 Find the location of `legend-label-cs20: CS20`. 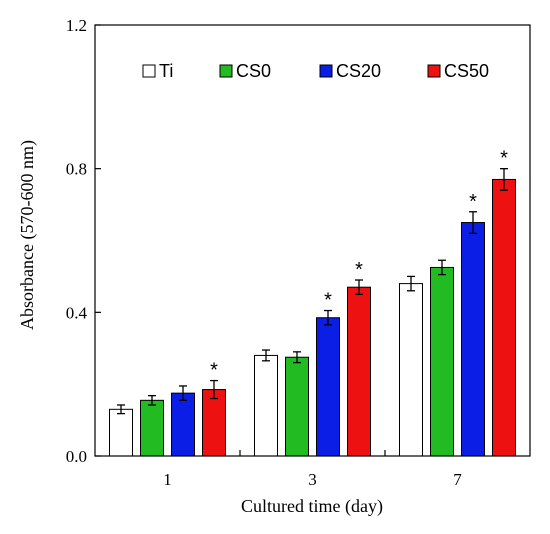

legend-label-cs20: CS20 is located at coordinates (358, 71).